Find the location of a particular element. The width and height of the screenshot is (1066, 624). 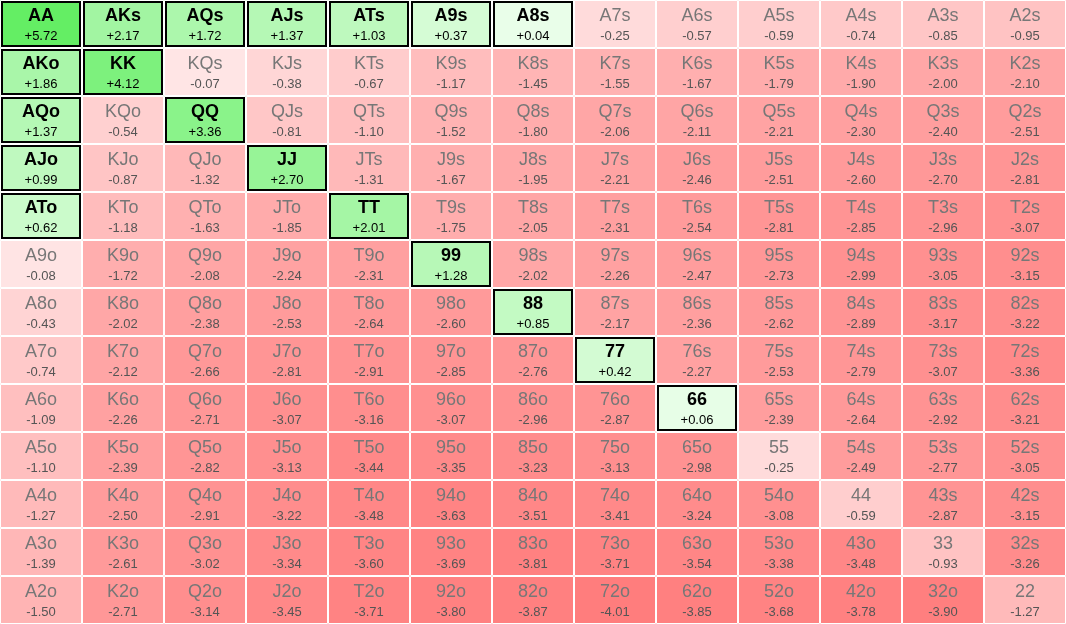

data-label: -1.17 is located at coordinates (451, 84).